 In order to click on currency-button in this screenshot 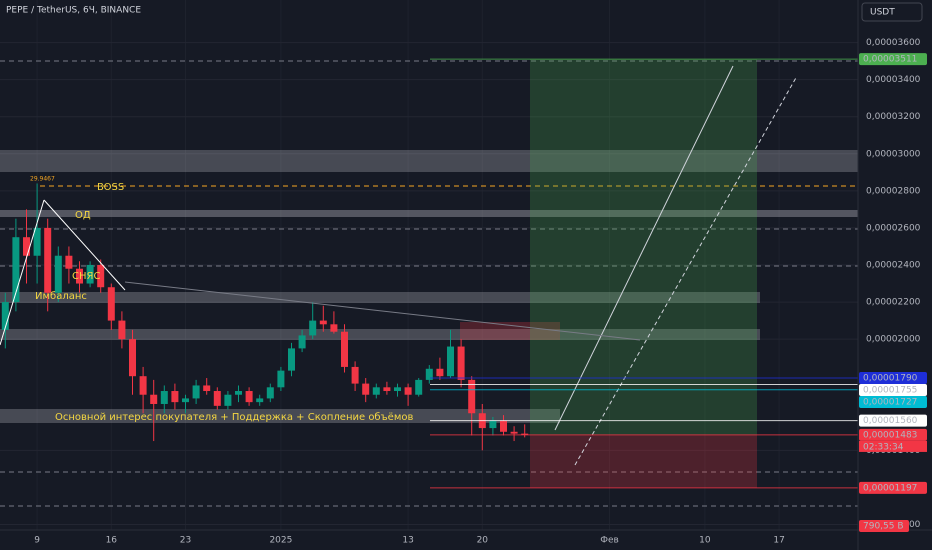, I will do `click(892, 12)`.